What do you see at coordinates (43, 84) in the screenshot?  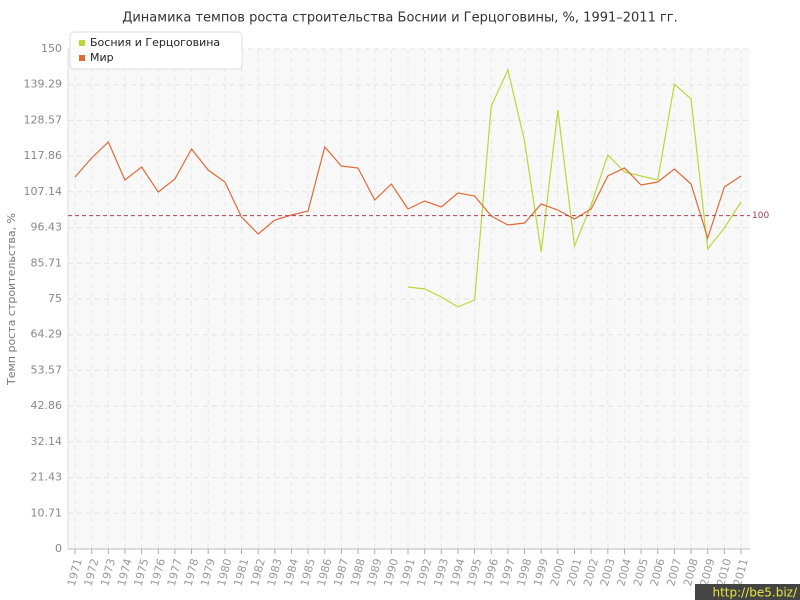 I see `y-tick-label: 139.29` at bounding box center [43, 84].